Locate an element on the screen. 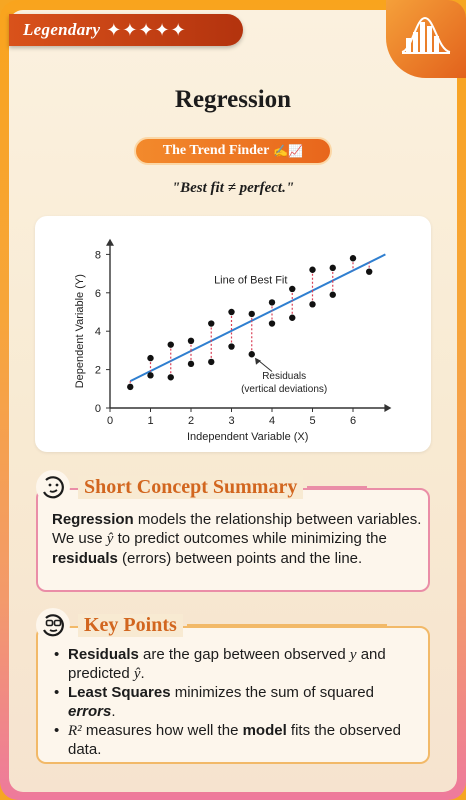 This screenshot has width=466, height=800. kp3-r2: R² is located at coordinates (75, 731).